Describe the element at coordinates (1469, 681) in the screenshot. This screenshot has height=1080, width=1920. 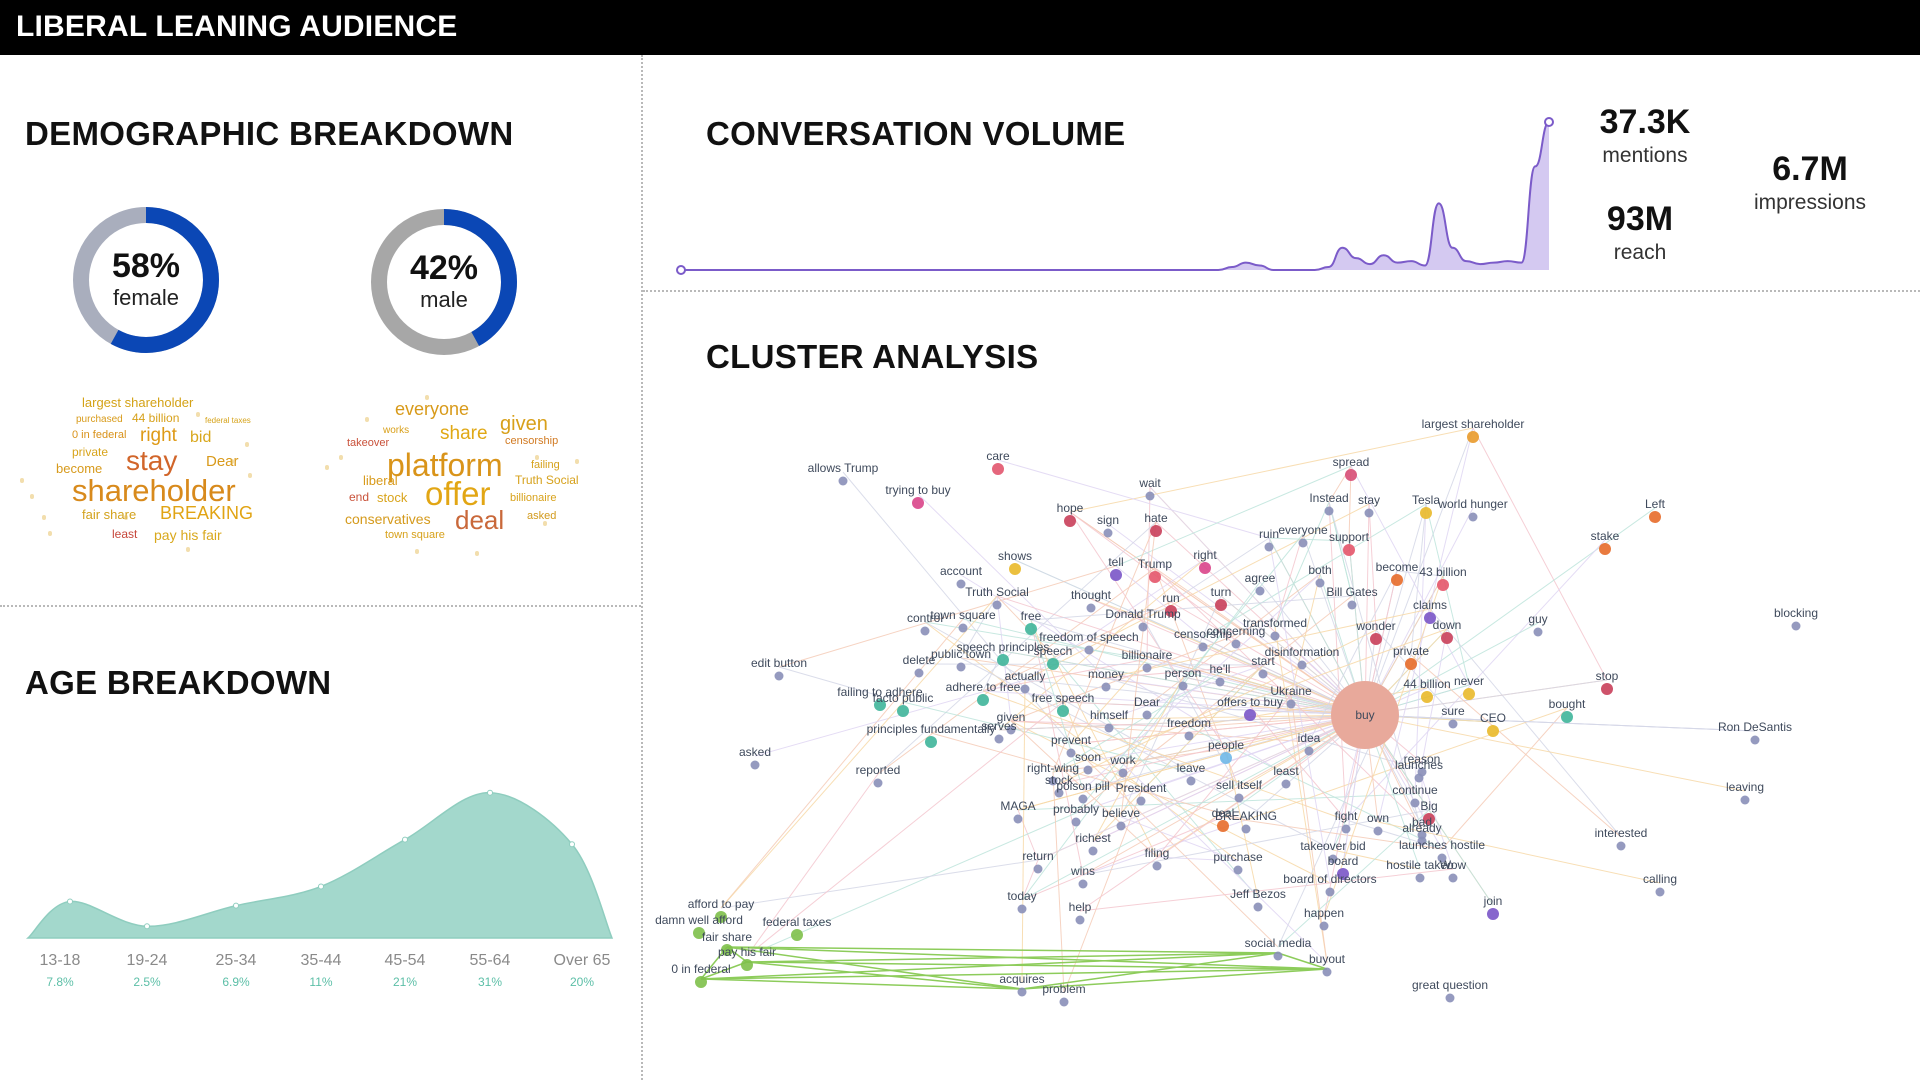
I see `cluster-node-label: never` at that location.